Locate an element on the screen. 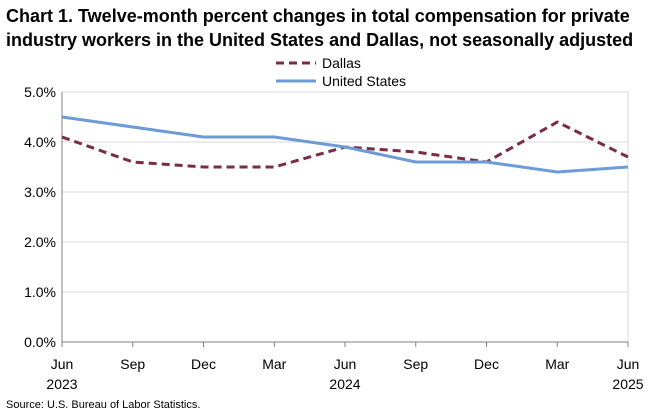 This screenshot has height=413, width=668. x-year-label: 2024 is located at coordinates (344, 384).